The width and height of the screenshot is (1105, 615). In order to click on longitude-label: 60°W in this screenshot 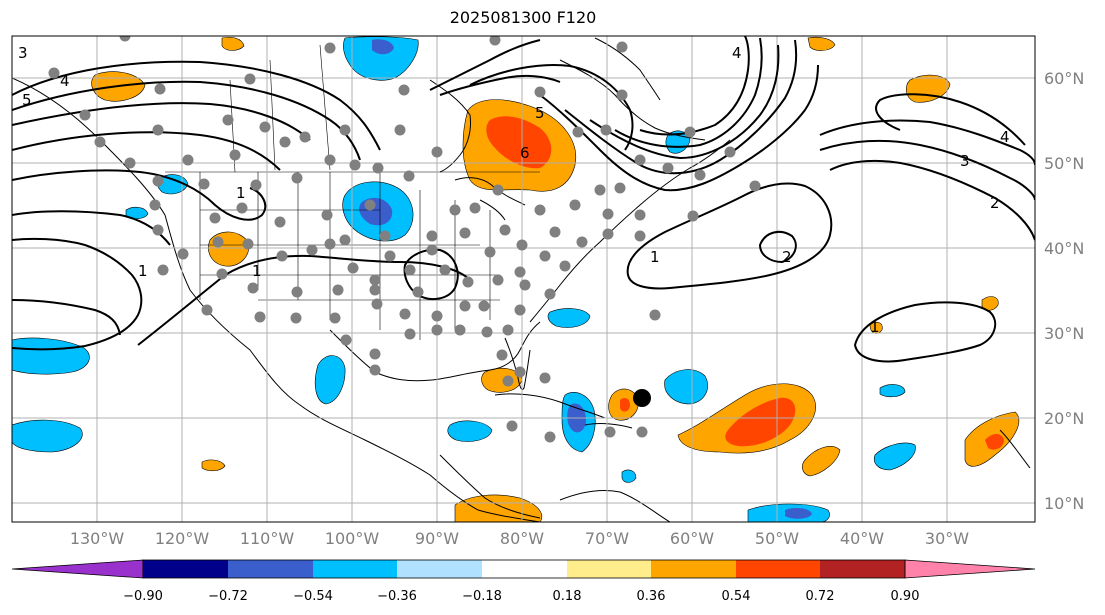, I will do `click(692, 538)`.